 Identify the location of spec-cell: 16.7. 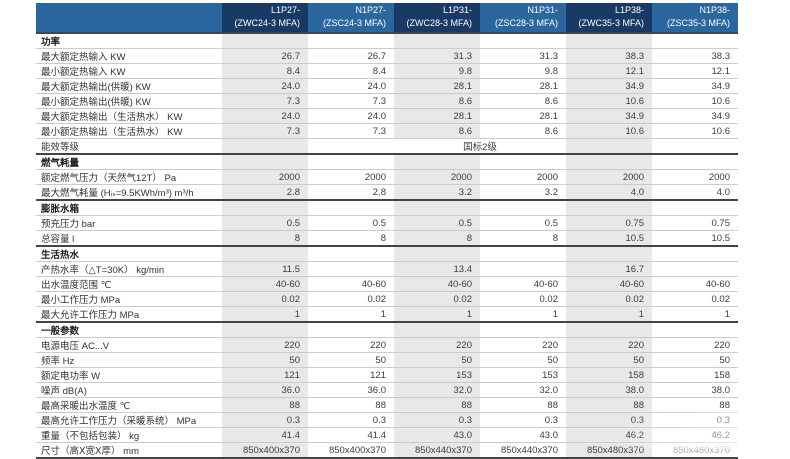
(609, 269).